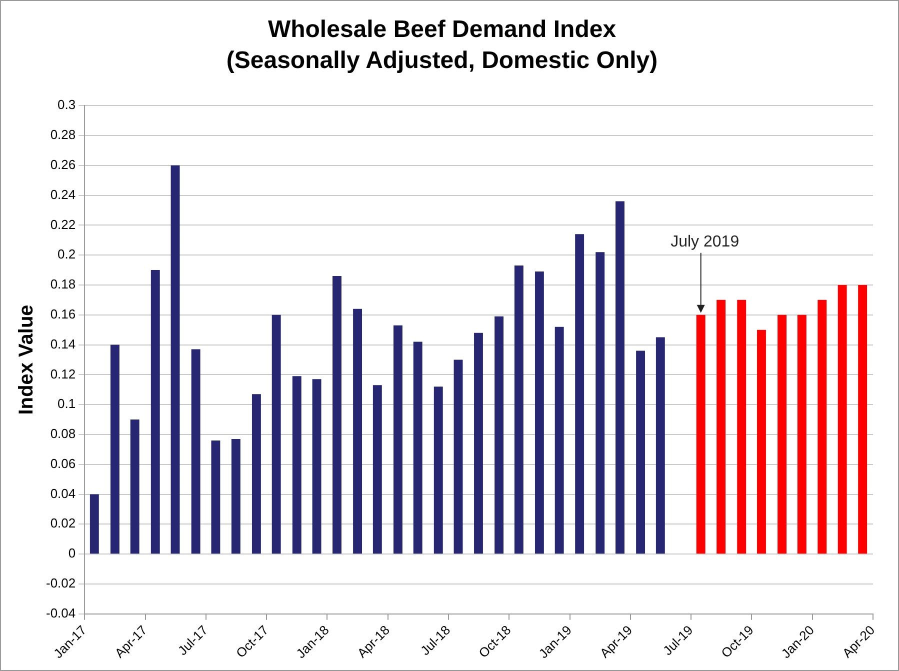  Describe the element at coordinates (27, 359) in the screenshot. I see `y-axis-title: Index Value` at that location.